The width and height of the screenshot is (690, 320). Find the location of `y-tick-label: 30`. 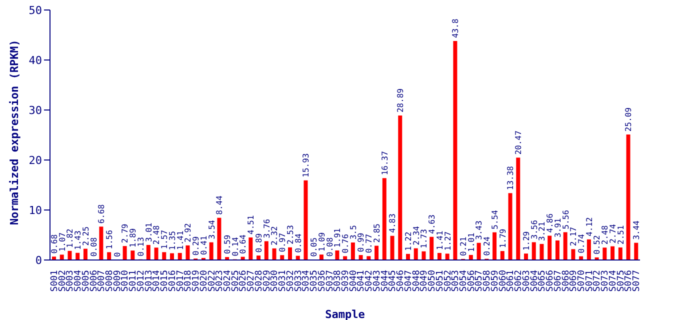

y-tick-label: 30 is located at coordinates (35, 110).